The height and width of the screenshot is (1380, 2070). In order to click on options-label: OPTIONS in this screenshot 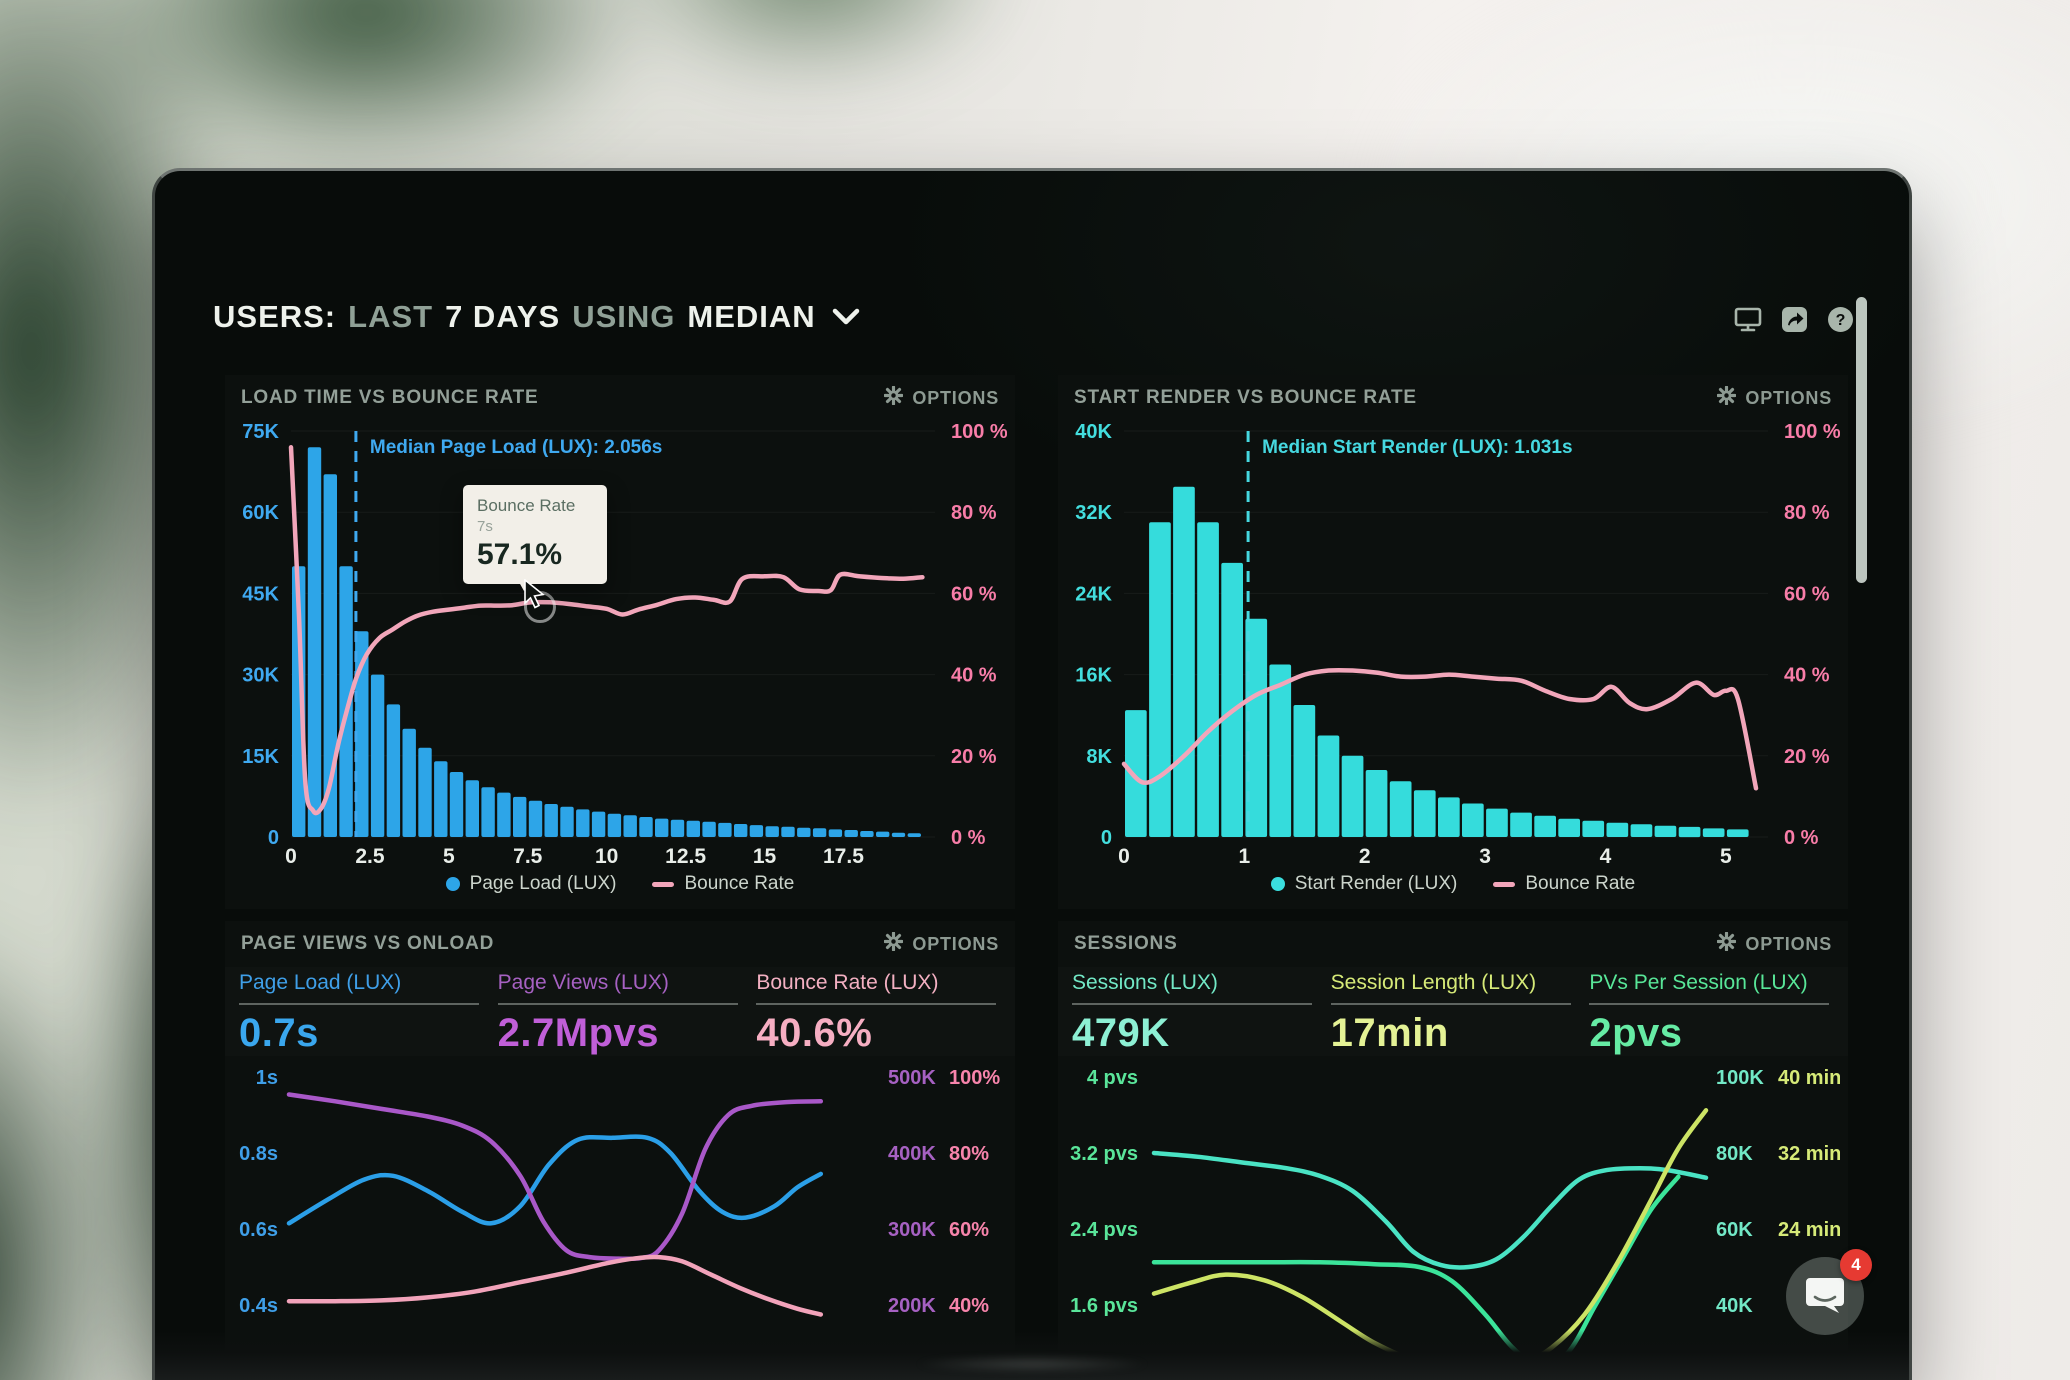, I will do `click(1788, 397)`.